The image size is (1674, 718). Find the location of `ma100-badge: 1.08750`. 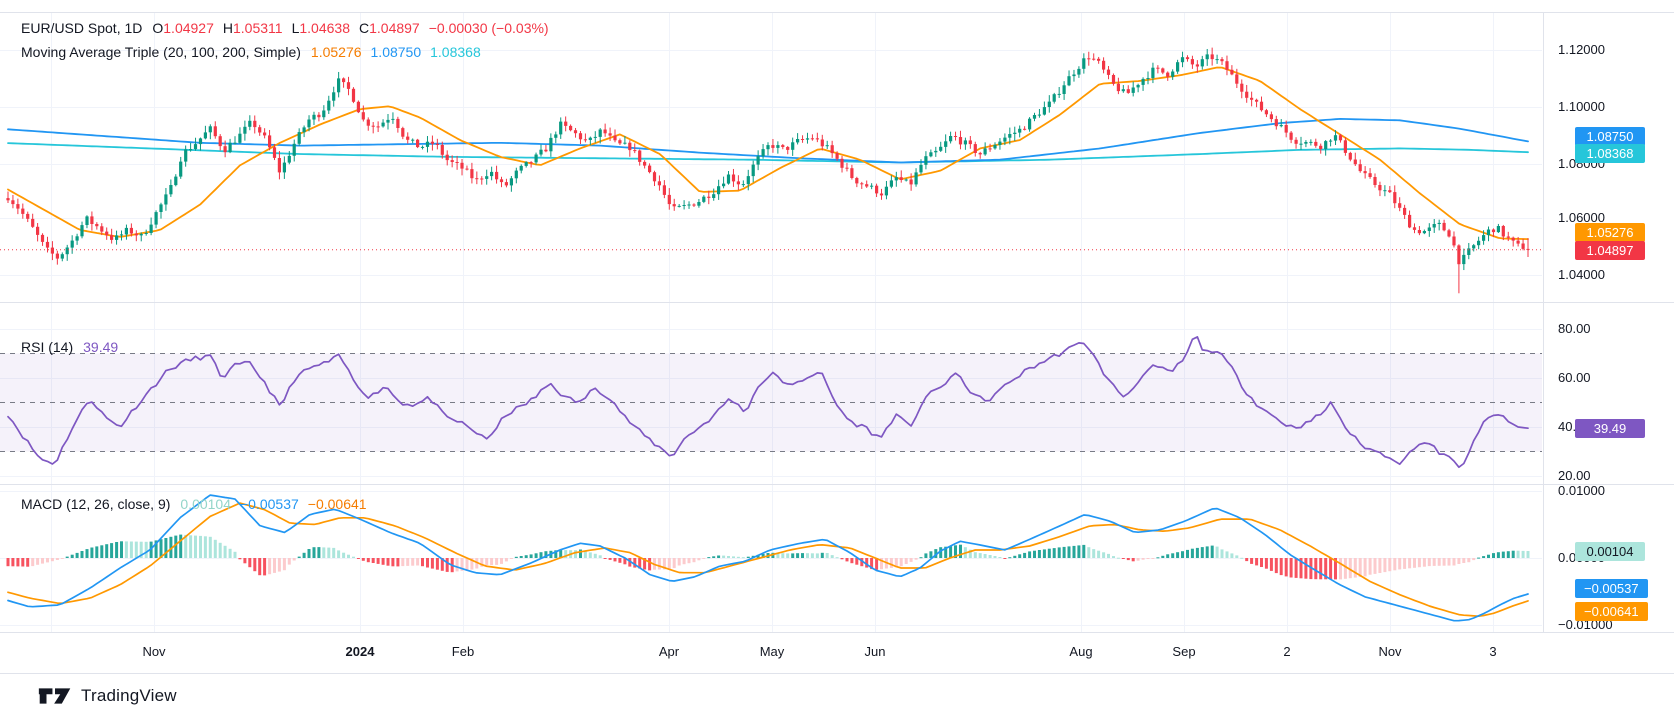

ma100-badge: 1.08750 is located at coordinates (1610, 136).